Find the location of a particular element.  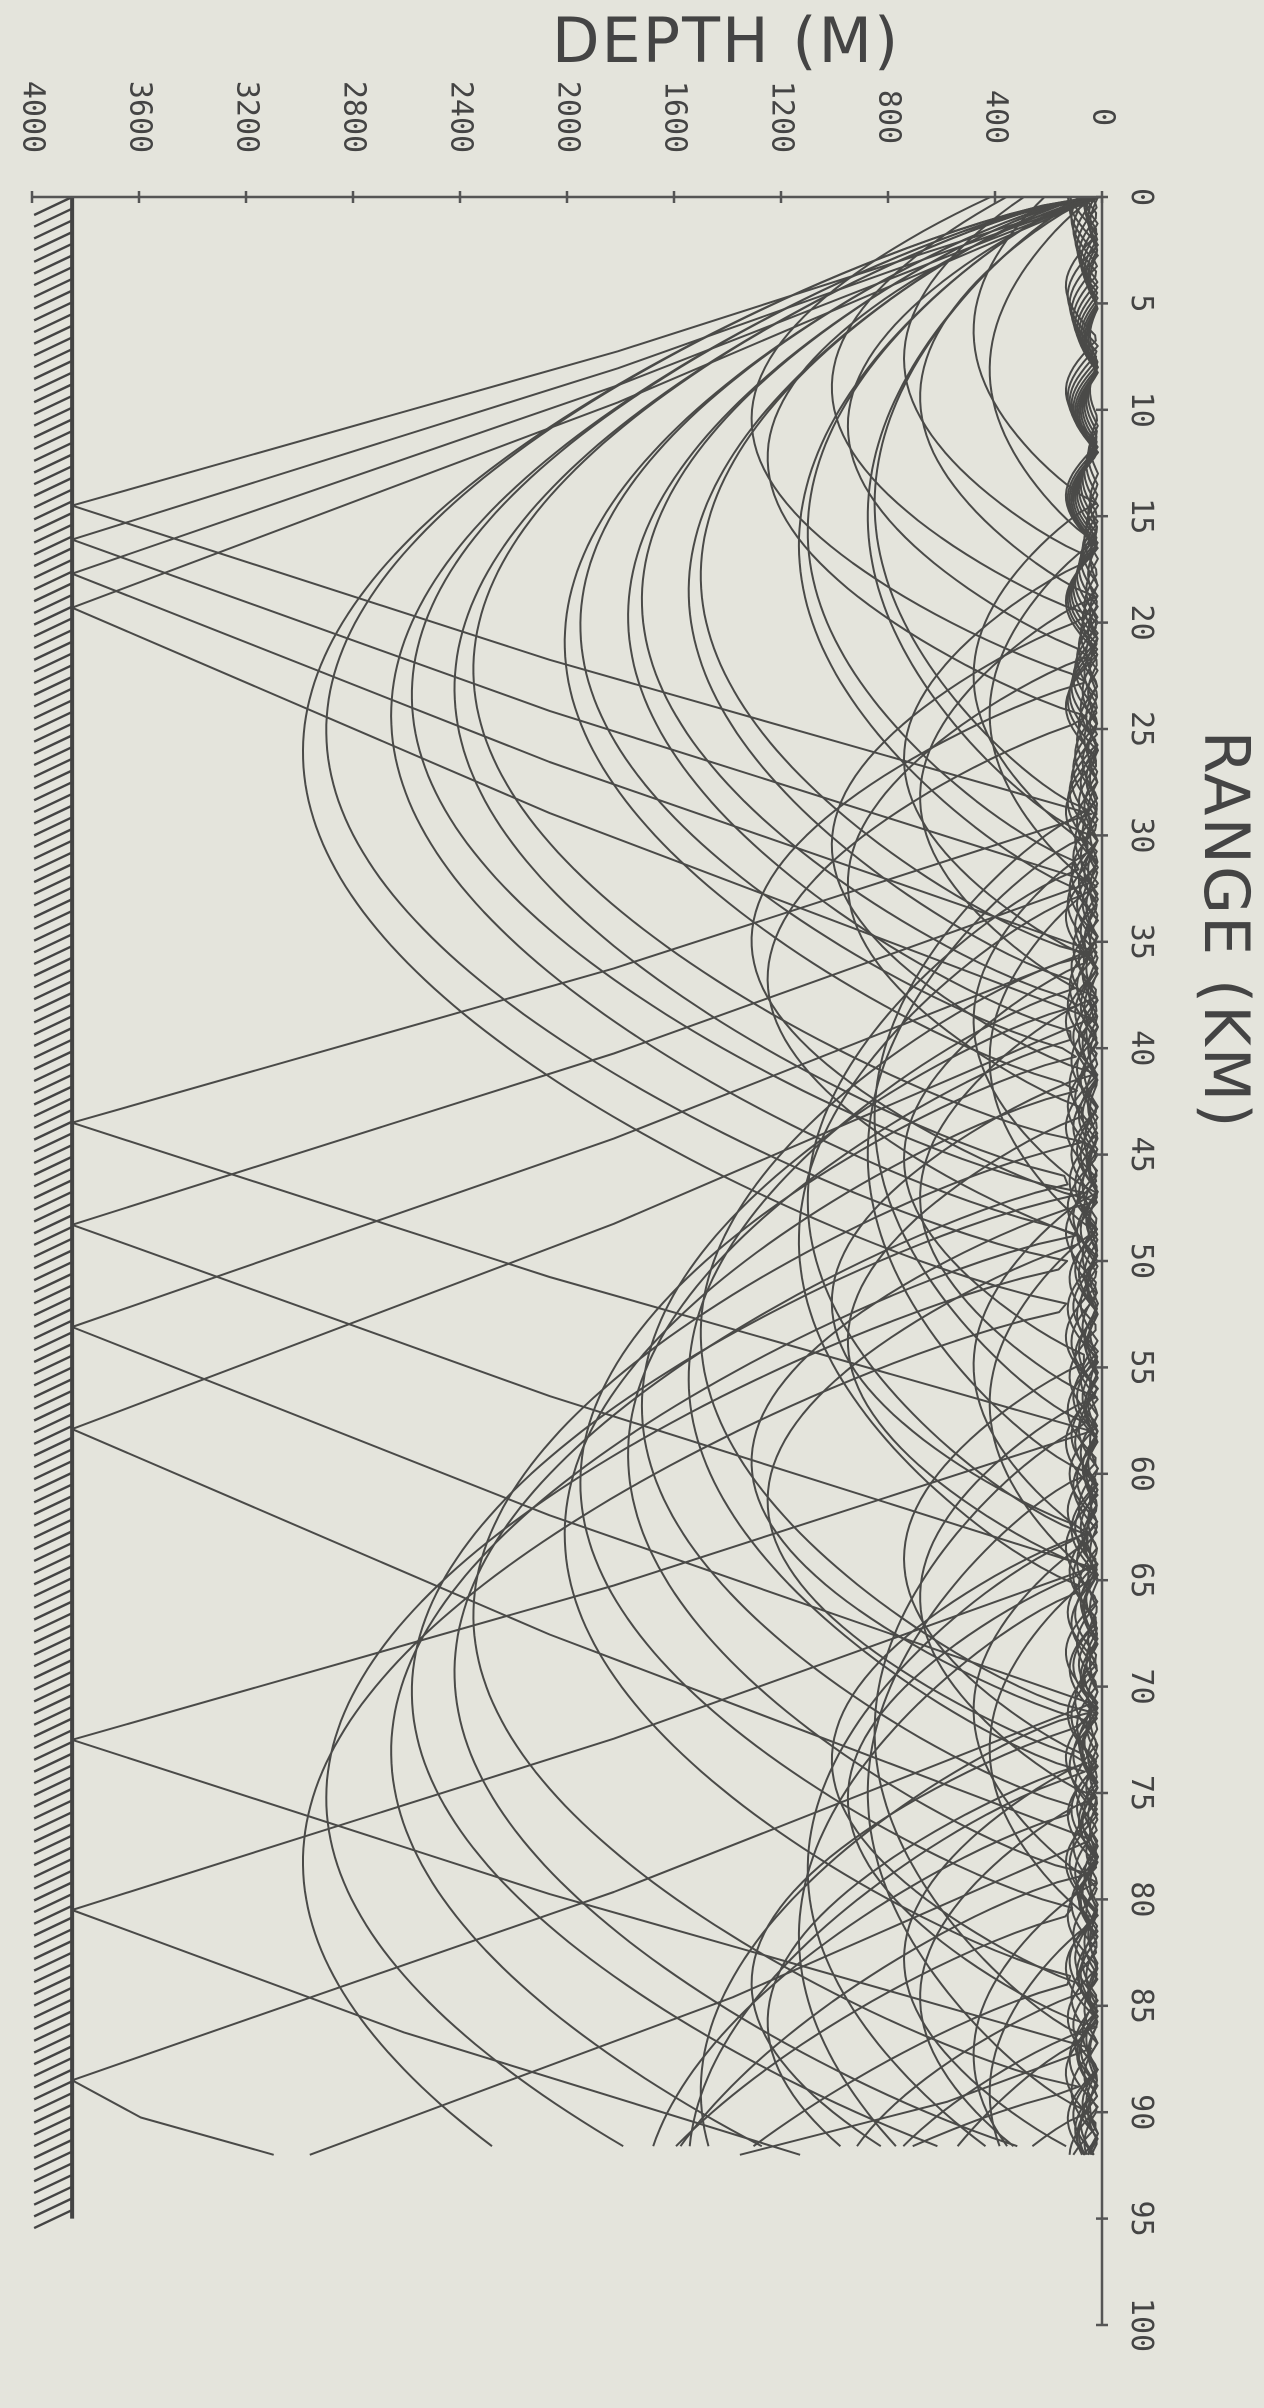

depth-tick-label: 2400 is located at coordinates (461, 117).